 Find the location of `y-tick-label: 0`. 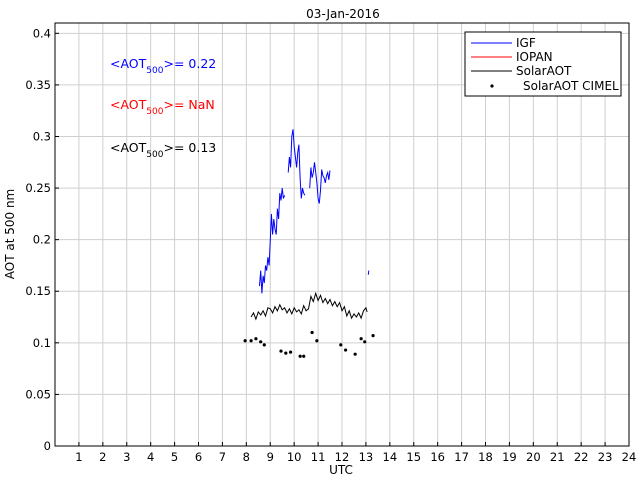

y-tick-label: 0 is located at coordinates (47, 446).